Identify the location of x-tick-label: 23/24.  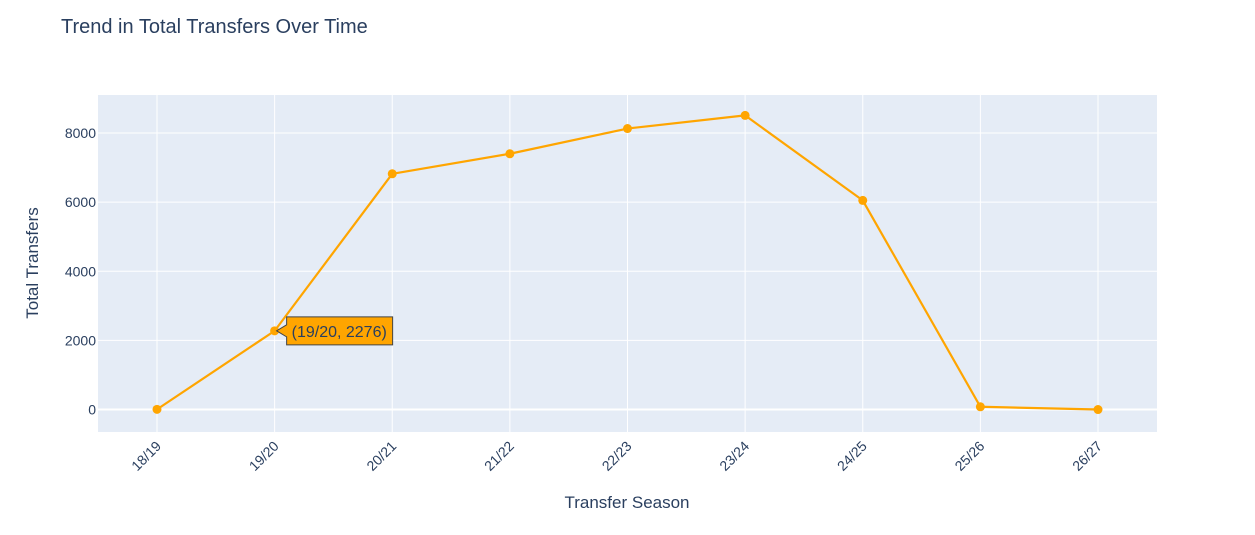
(734, 456).